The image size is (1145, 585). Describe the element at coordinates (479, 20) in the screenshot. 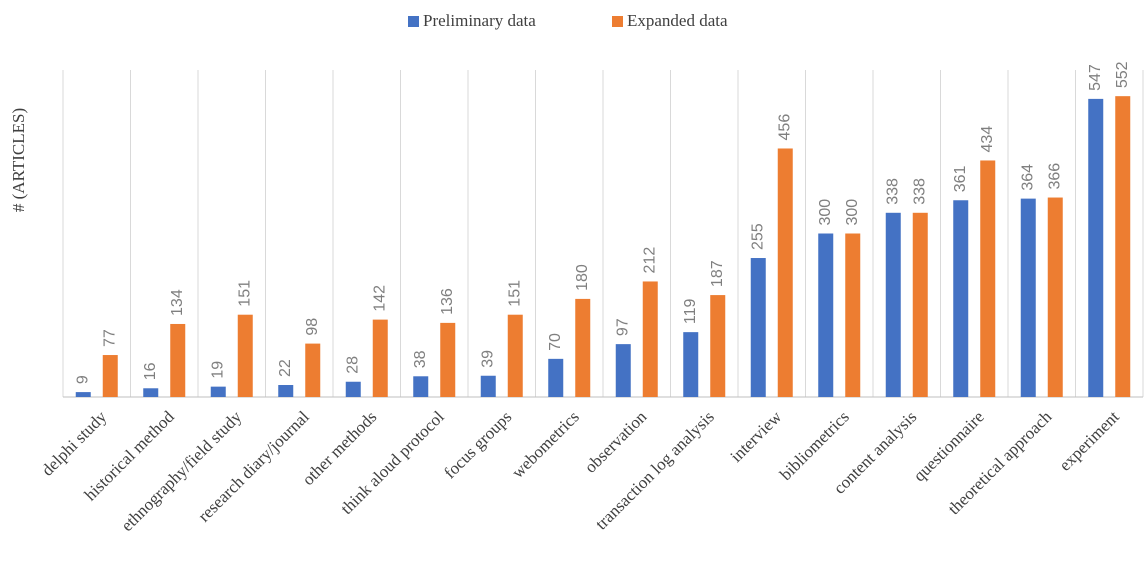

I see `legend-label: Preliminary data` at that location.